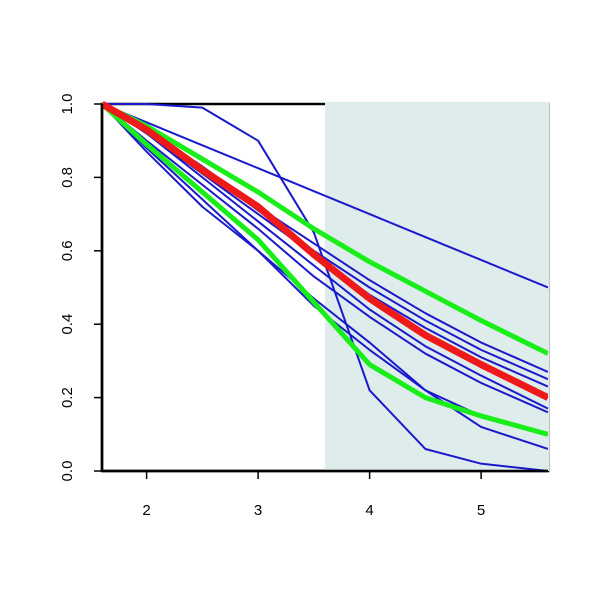  Describe the element at coordinates (67, 471) in the screenshot. I see `y-tick-label: 0.0` at that location.